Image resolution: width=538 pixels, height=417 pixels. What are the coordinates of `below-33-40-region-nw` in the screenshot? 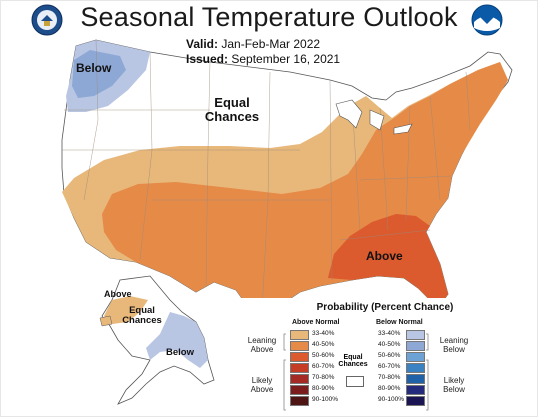 It's located at (99, 74).